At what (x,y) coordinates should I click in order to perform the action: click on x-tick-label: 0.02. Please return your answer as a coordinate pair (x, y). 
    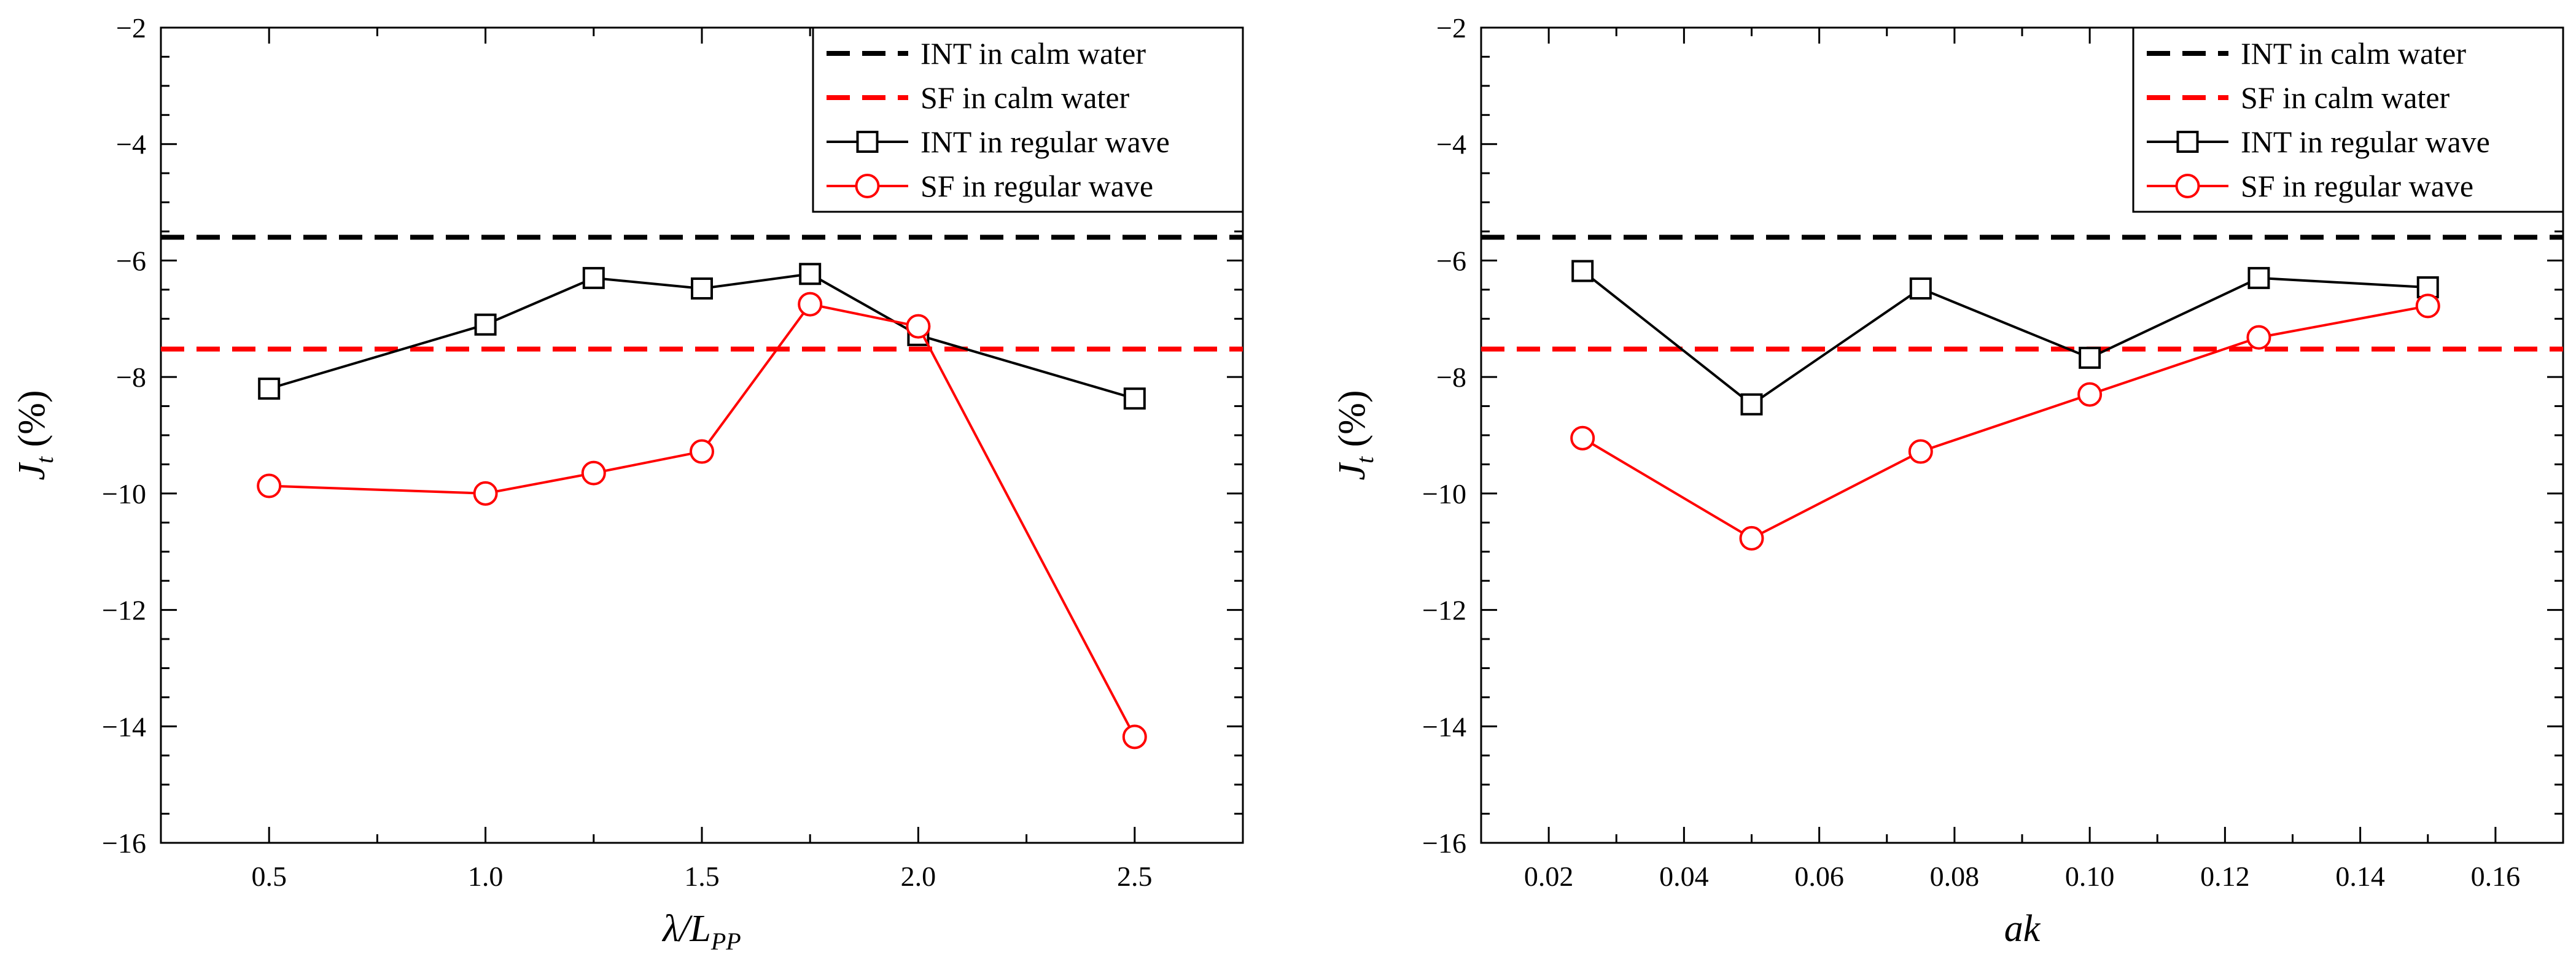
    Looking at the image, I should click on (1549, 876).